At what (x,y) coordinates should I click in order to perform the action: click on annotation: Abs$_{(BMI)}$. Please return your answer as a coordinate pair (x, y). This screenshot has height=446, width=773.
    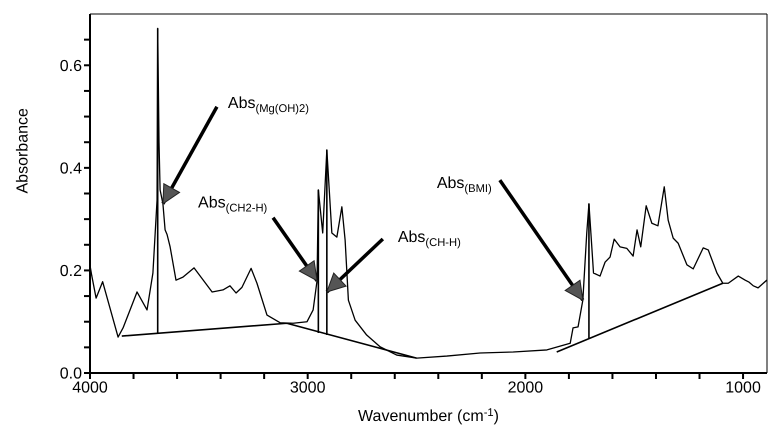
    Looking at the image, I should click on (464, 185).